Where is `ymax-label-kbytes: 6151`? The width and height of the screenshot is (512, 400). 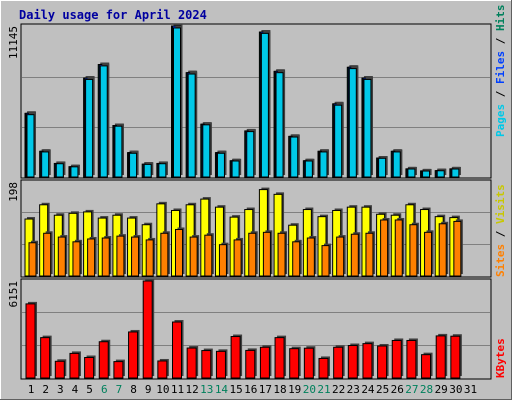 ymax-label-kbytes: 6151 is located at coordinates (13, 294).